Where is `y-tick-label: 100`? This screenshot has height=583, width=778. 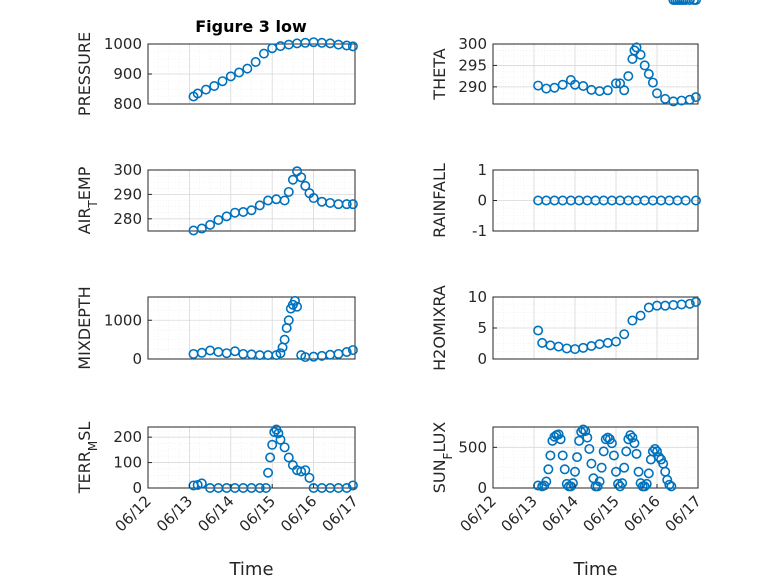
y-tick-label: 100 is located at coordinates (127, 463).